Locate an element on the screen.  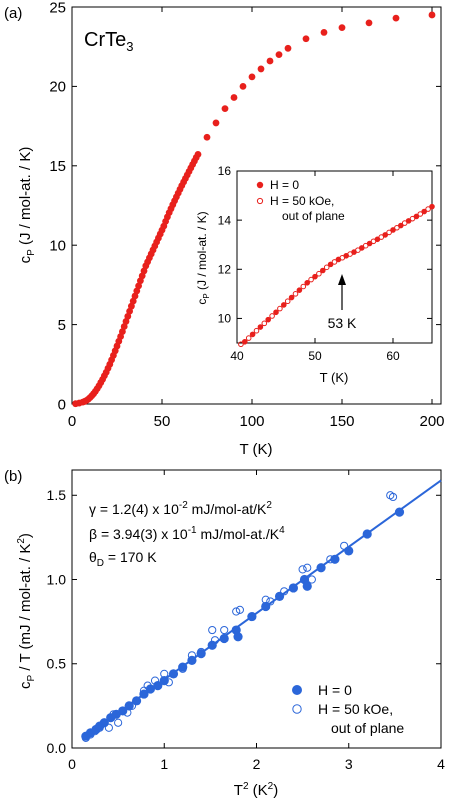
inset-legend-h50: H = 50 kOe, is located at coordinates (302, 201).